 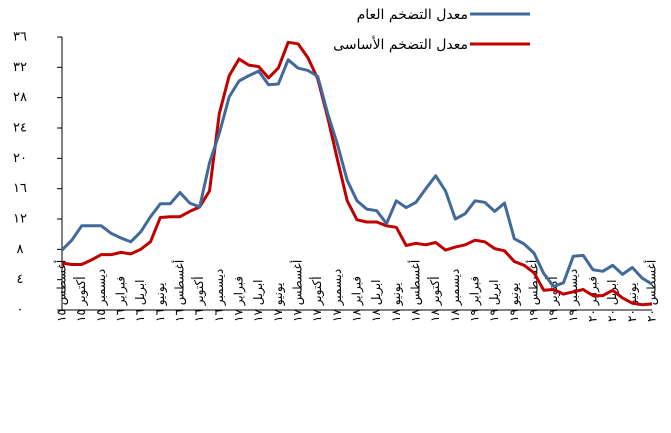 What do you see at coordinates (160, 302) in the screenshot?
I see `x-tick-label: يونيو ١٦` at bounding box center [160, 302].